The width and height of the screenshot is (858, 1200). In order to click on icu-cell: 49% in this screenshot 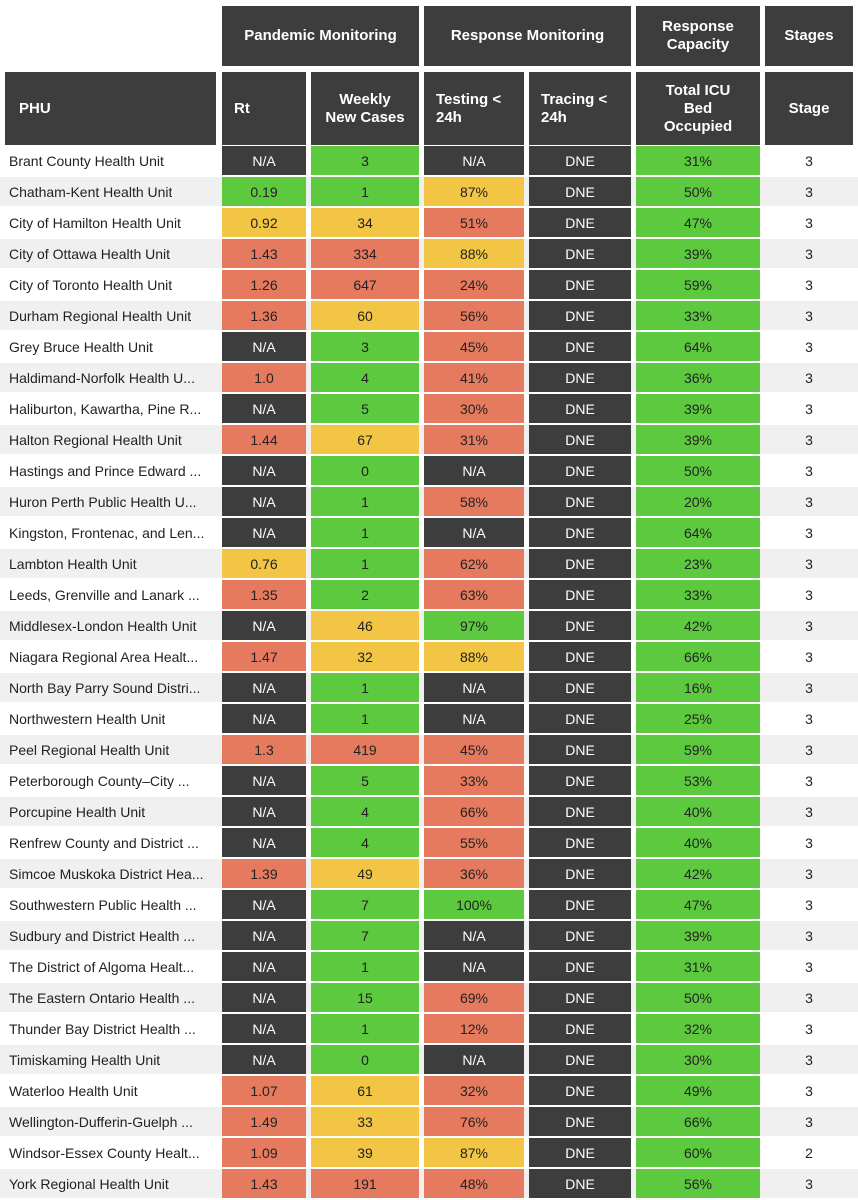, I will do `click(698, 1090)`.